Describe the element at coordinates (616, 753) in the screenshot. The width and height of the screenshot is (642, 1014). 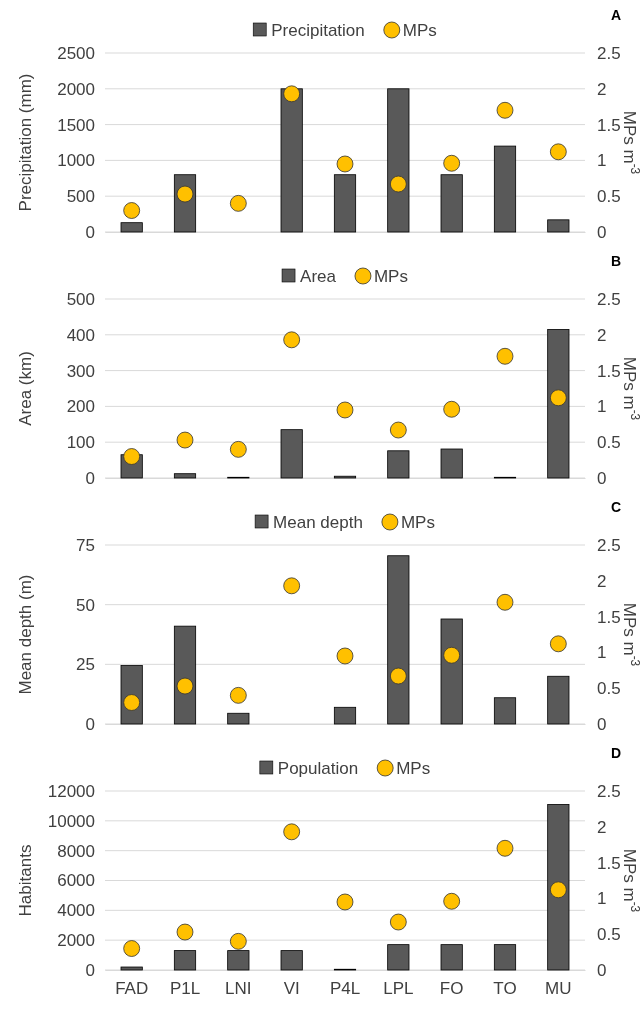
I see `text: D` at that location.